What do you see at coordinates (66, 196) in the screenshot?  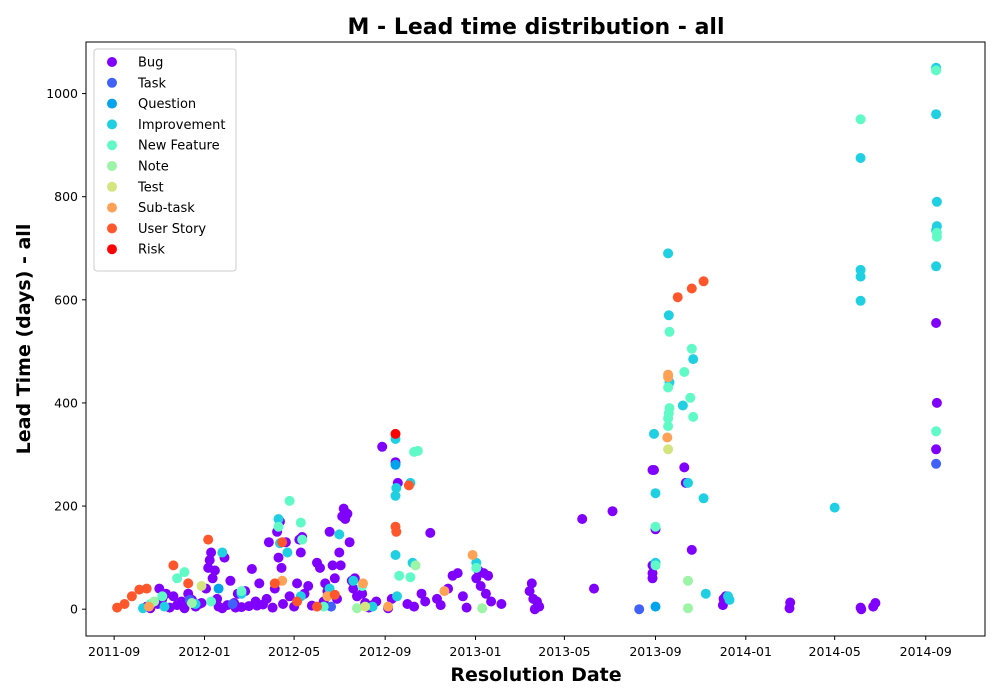 I see `y-tick-label: 800` at bounding box center [66, 196].